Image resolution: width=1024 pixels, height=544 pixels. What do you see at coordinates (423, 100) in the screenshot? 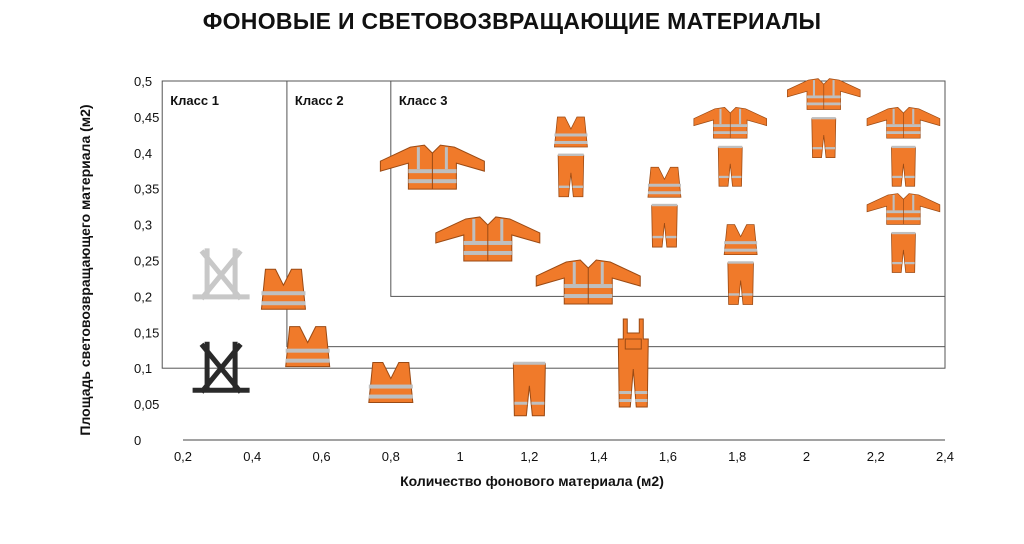
I see `class-label: Класс 3` at bounding box center [423, 100].